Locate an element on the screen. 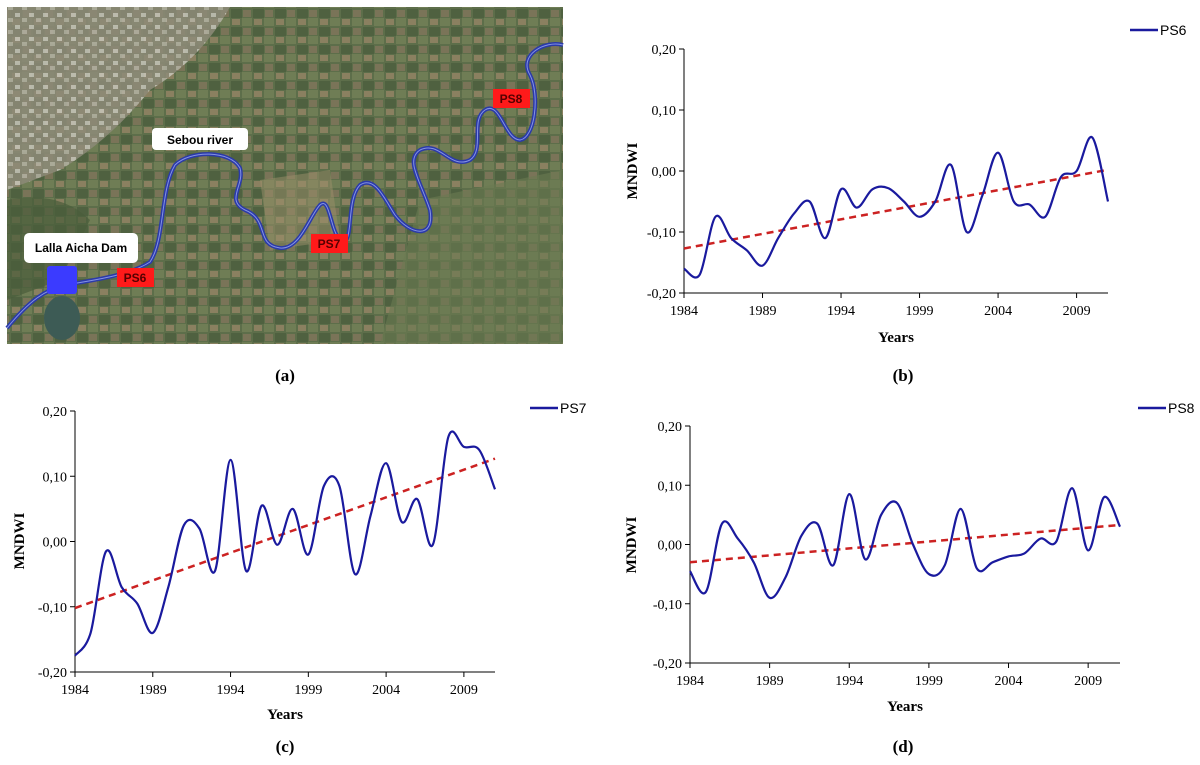  series-line-ps8 is located at coordinates (905, 543).